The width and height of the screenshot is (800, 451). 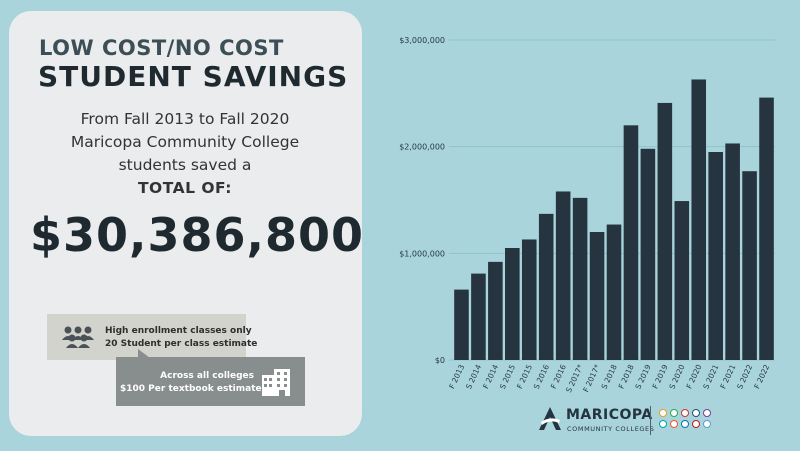 I want to click on maricopa-logo: MARICOPA COMMUNITY COLLEGES, so click(x=633, y=421).